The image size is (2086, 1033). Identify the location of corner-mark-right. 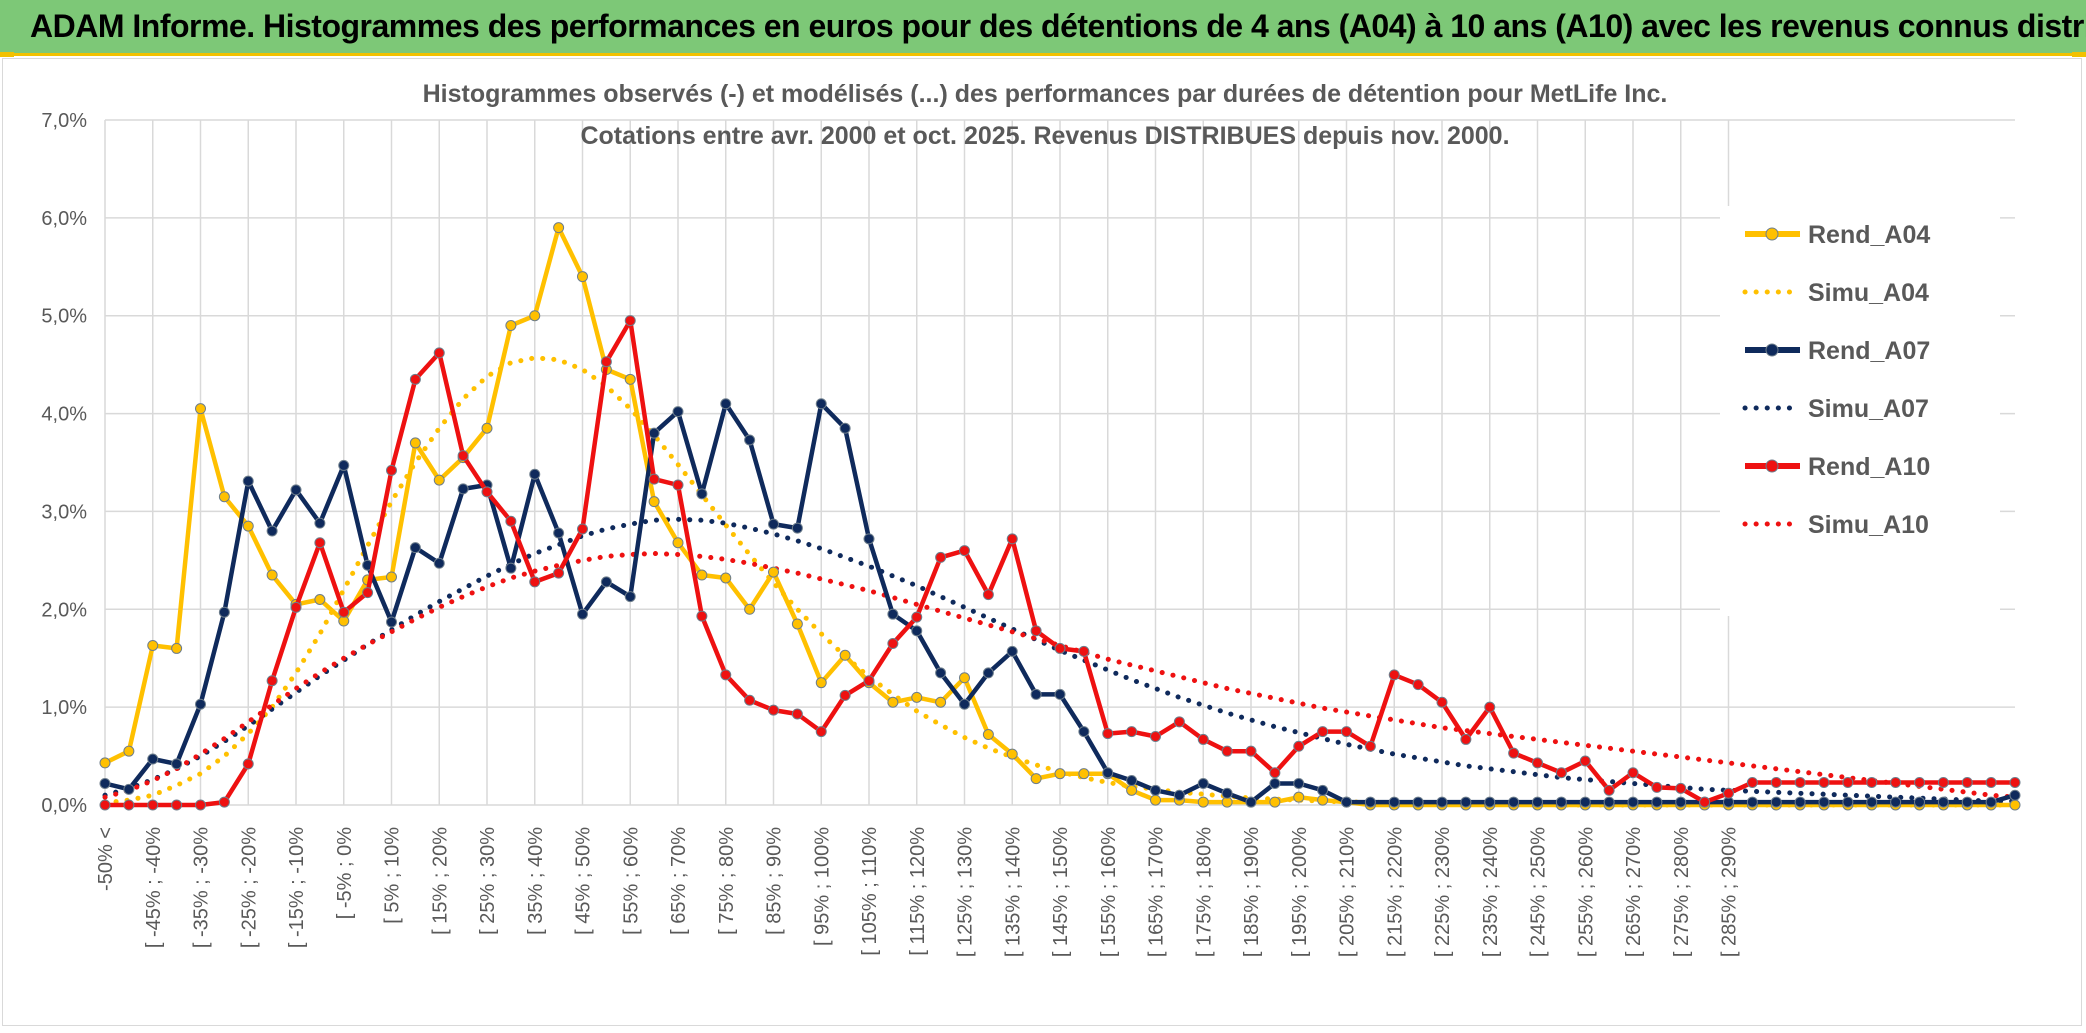
(2079, 54).